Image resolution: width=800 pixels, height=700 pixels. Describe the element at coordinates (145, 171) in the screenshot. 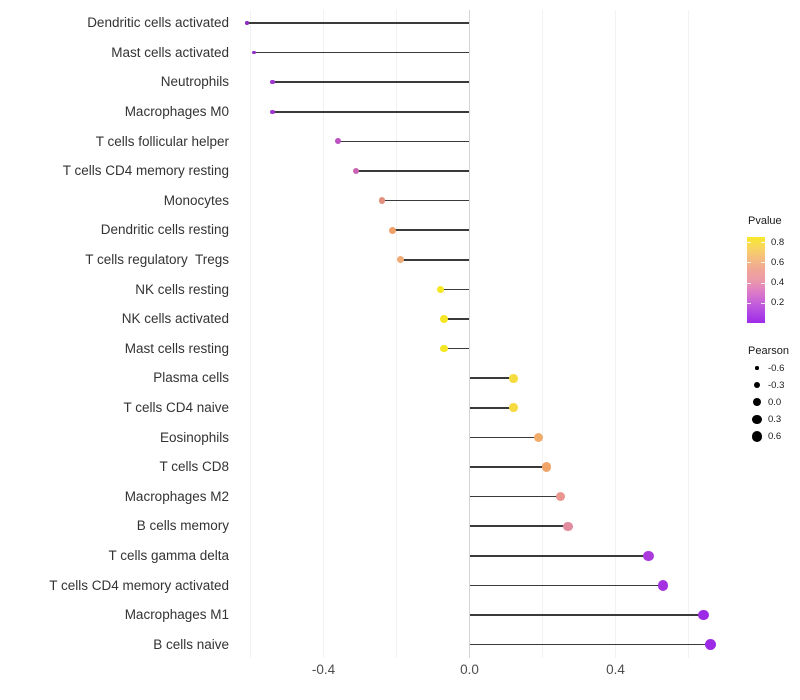

I see `category-label: T cells CD4 memory resting` at that location.